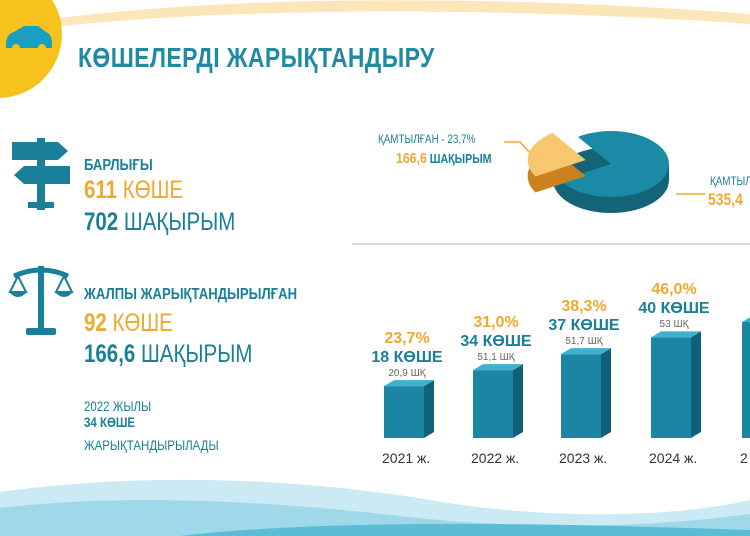  What do you see at coordinates (407, 358) in the screenshot?
I see `bar-count-label: 18 КӨШЕ` at bounding box center [407, 358].